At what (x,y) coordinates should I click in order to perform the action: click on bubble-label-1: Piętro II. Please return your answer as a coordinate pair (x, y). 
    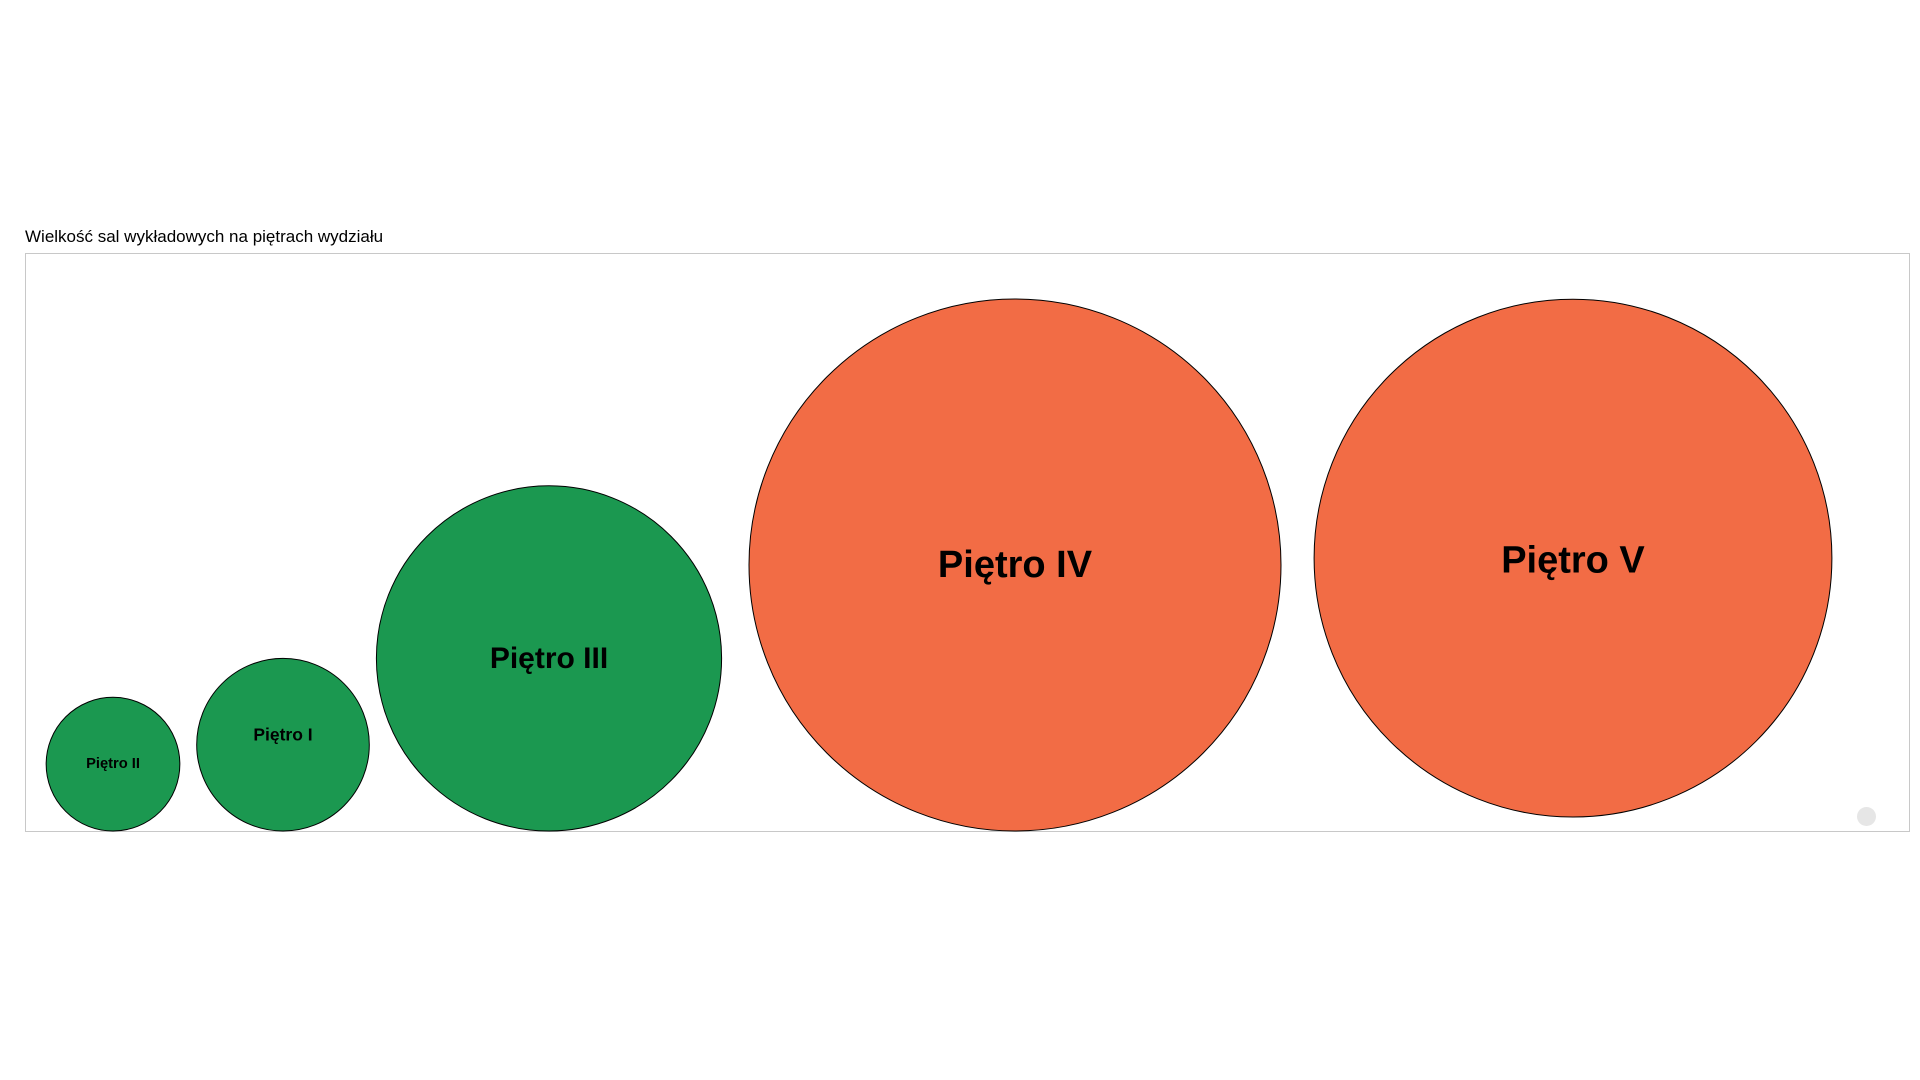
    Looking at the image, I should click on (113, 764).